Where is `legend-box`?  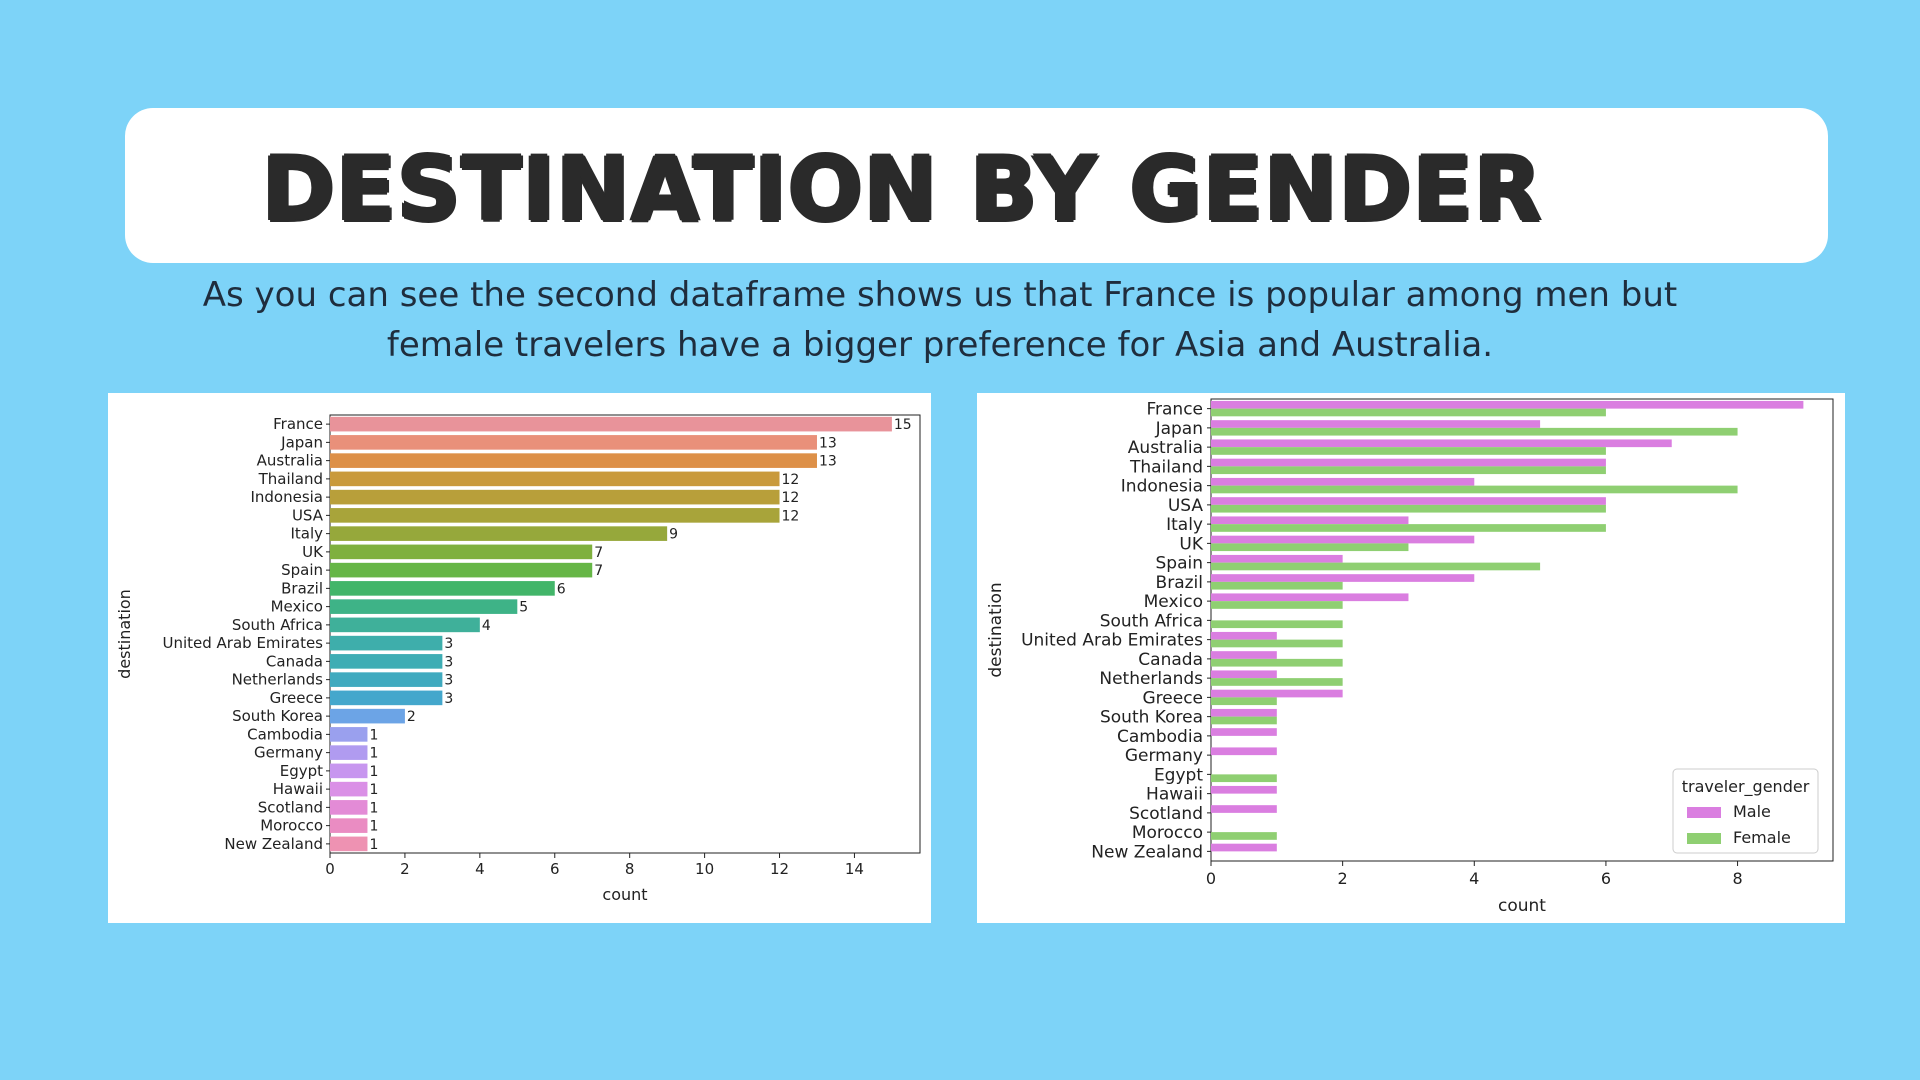
legend-box is located at coordinates (1745, 811).